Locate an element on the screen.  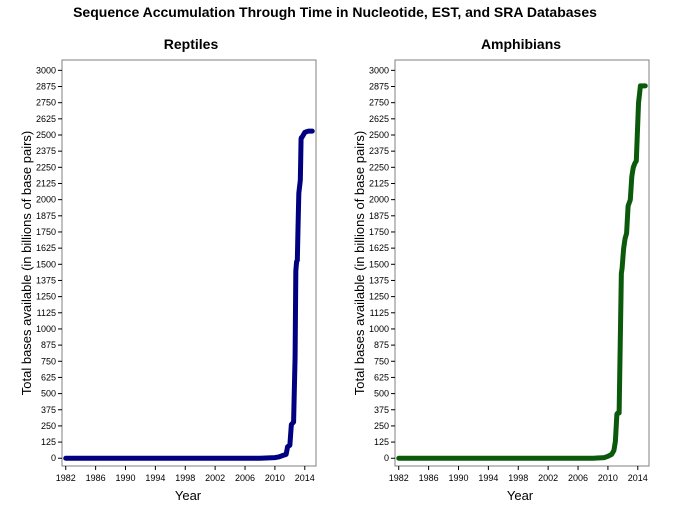
chart-title: Amphibians is located at coordinates (521, 44).